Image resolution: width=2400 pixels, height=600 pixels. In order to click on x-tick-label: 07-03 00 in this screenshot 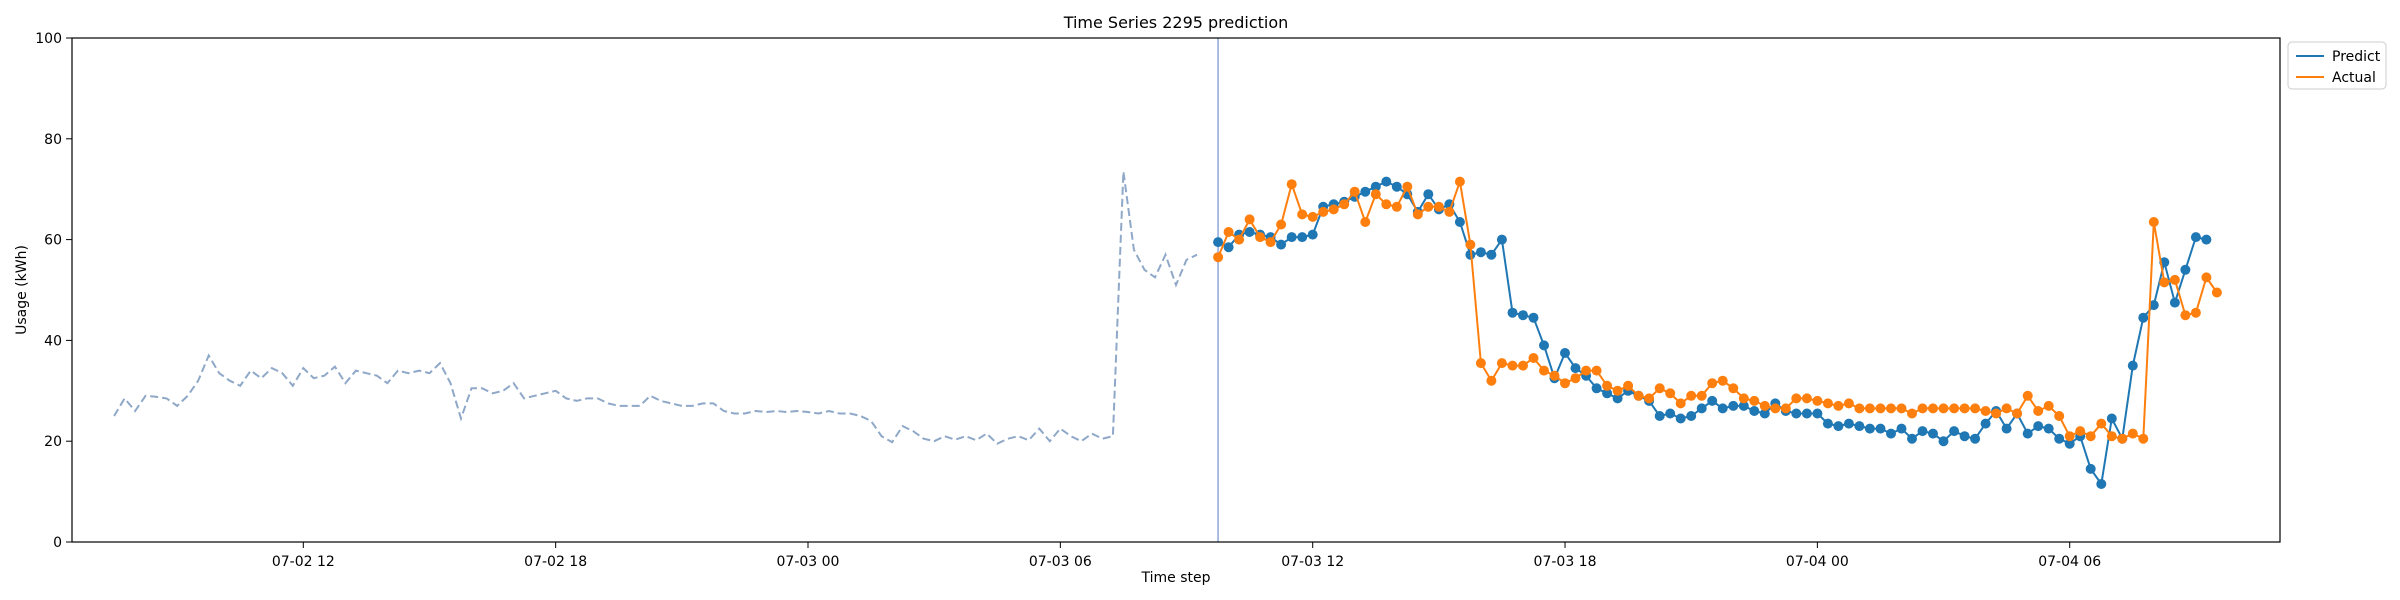, I will do `click(808, 562)`.